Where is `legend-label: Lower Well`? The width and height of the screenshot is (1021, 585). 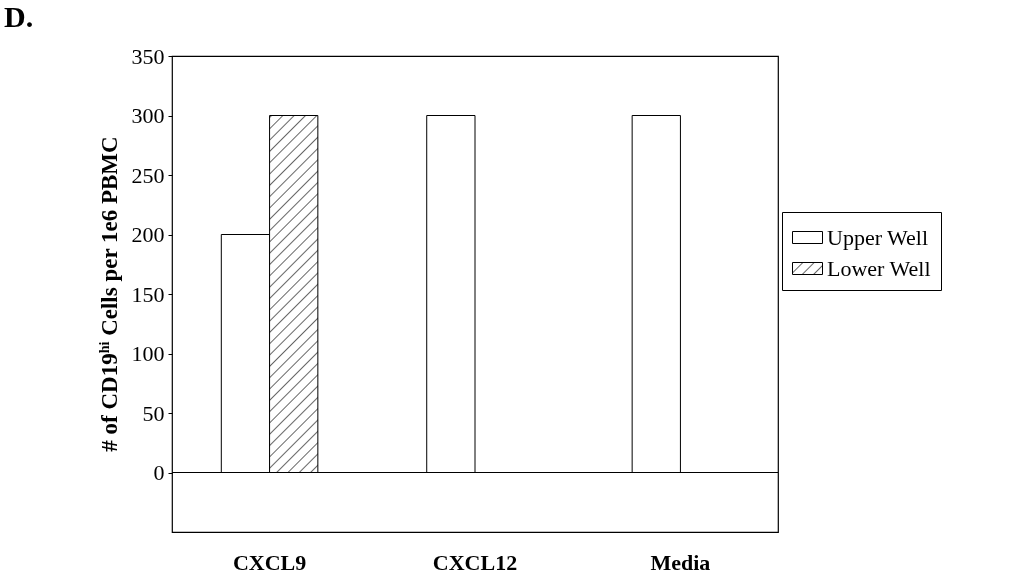 legend-label: Lower Well is located at coordinates (879, 268).